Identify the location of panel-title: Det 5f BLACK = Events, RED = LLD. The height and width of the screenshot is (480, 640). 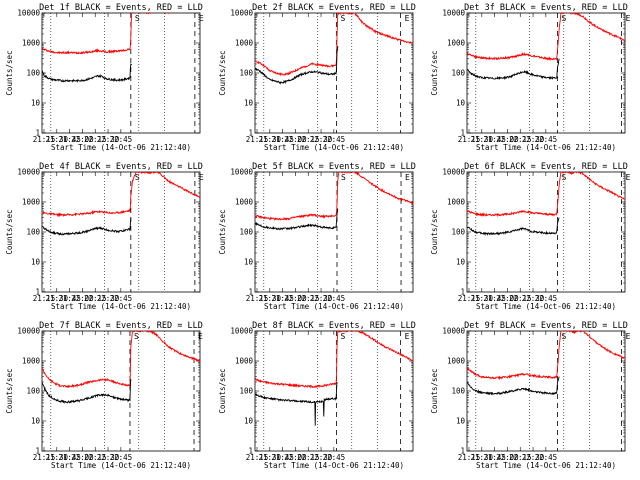
(334, 167).